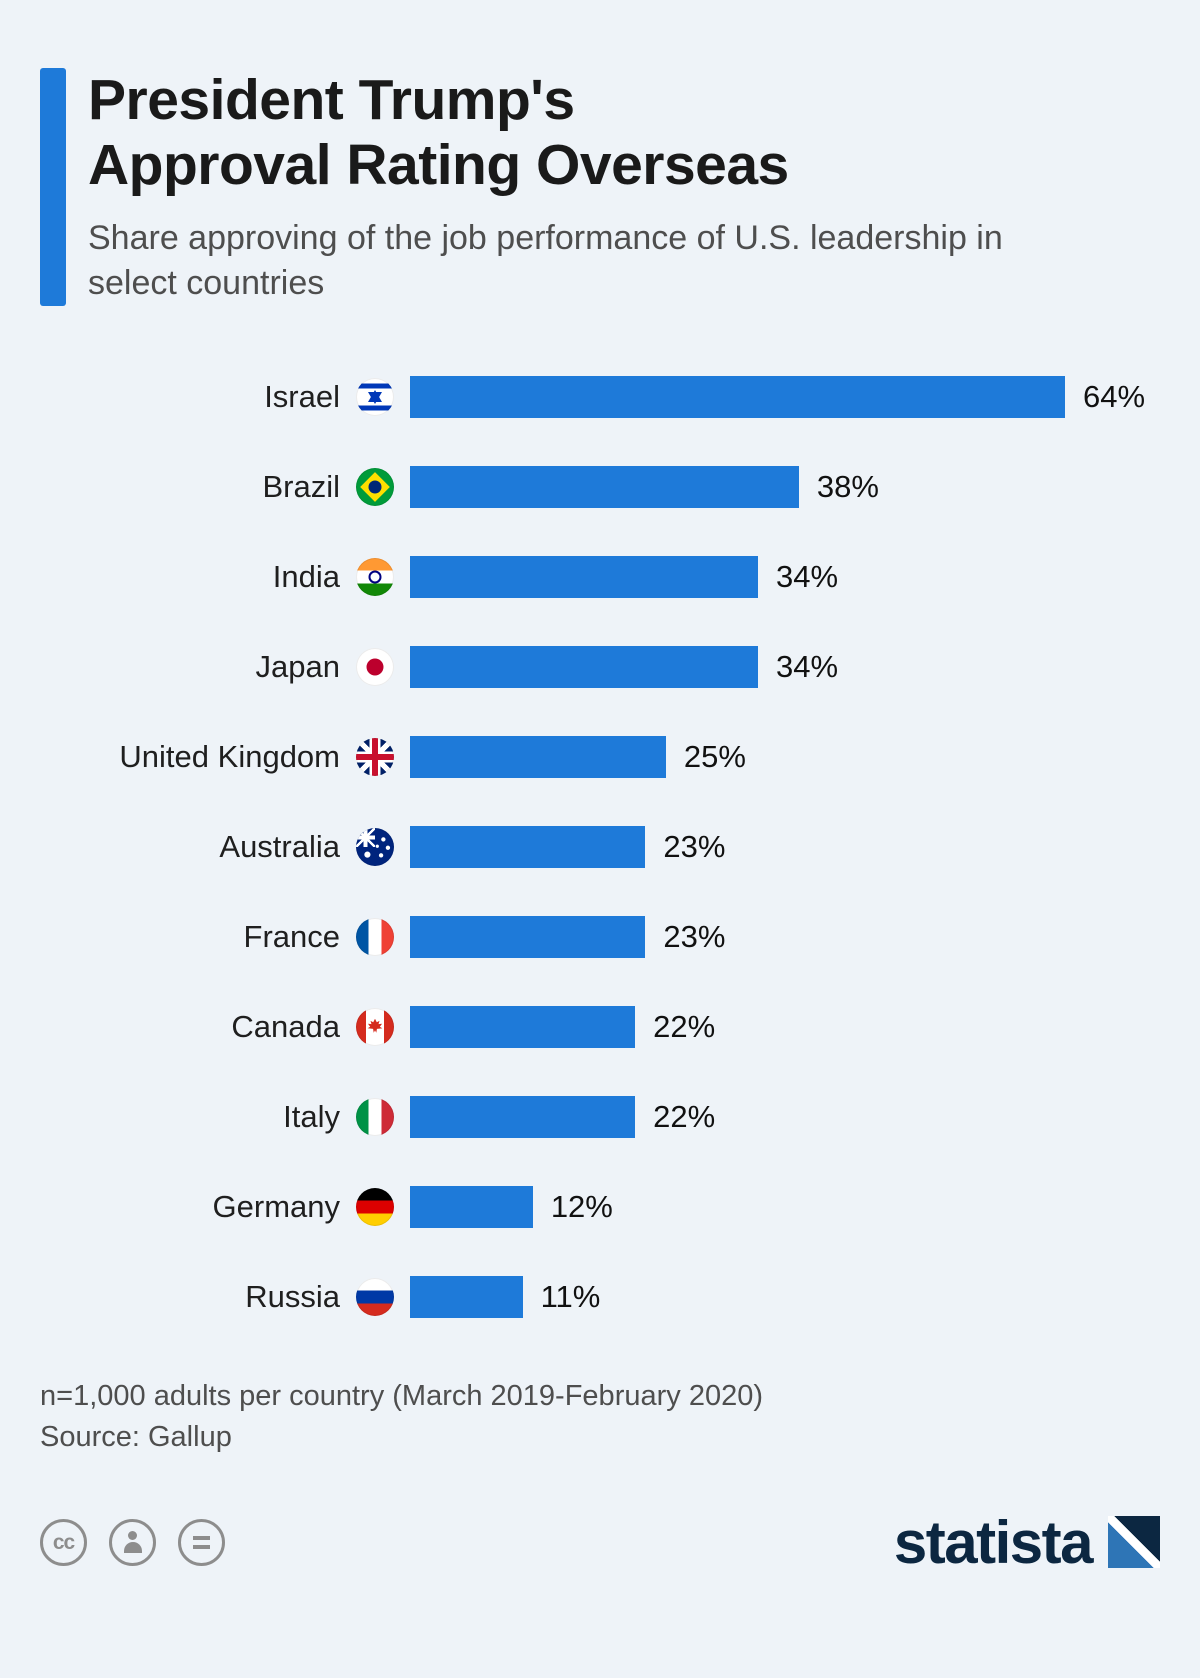 This screenshot has width=1200, height=1678. I want to click on statista-wordmark: statista, so click(993, 1542).